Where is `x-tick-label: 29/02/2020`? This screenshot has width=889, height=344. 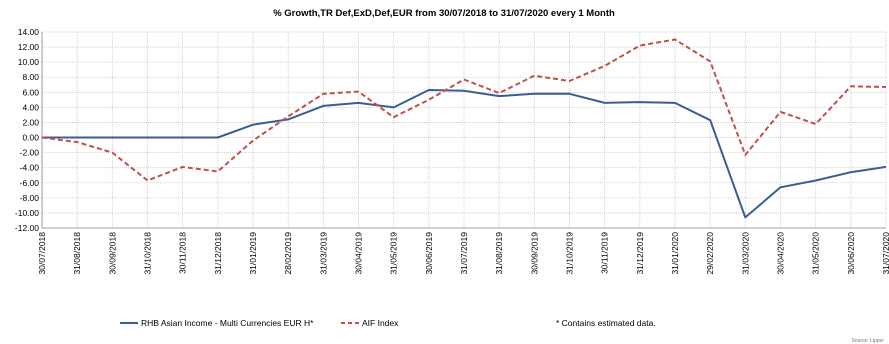 x-tick-label: 29/02/2020 is located at coordinates (710, 253).